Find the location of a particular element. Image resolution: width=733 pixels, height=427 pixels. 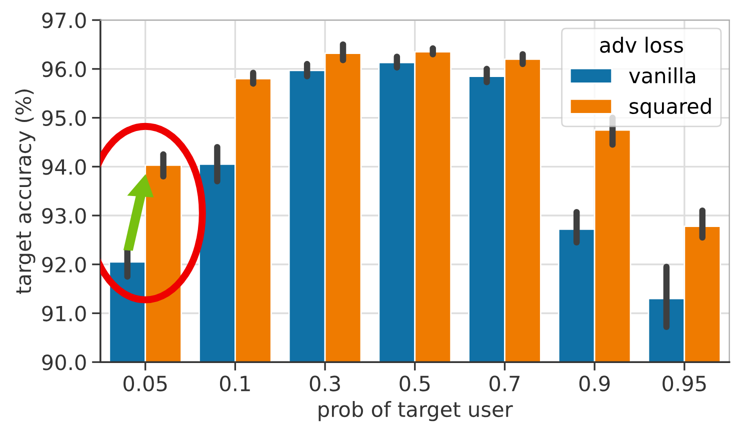

y-tick-label: 94.0 is located at coordinates (64, 167).